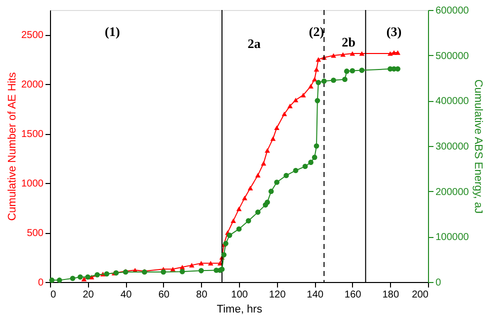 Image resolution: width=502 pixels, height=324 pixels. I want to click on x-tick-label: 120, so click(277, 295).